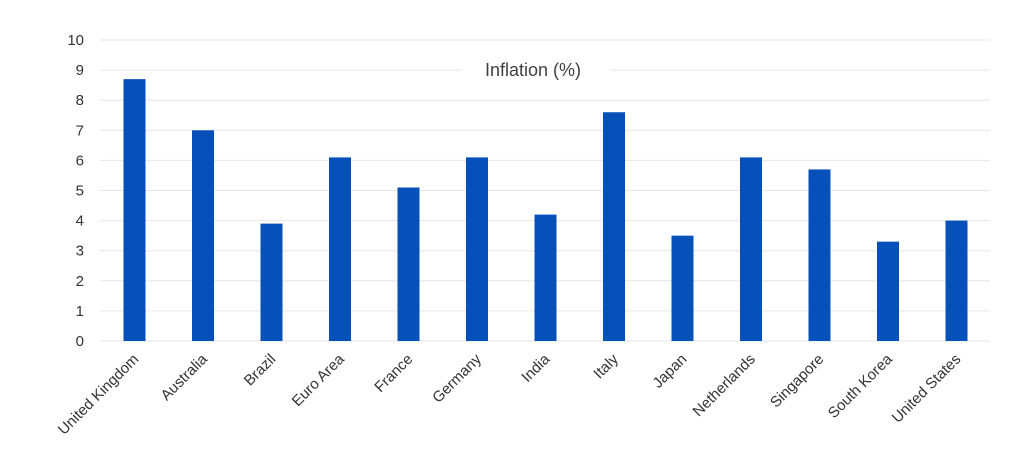 This screenshot has height=465, width=1024. I want to click on x-category-label: Italy, so click(606, 366).